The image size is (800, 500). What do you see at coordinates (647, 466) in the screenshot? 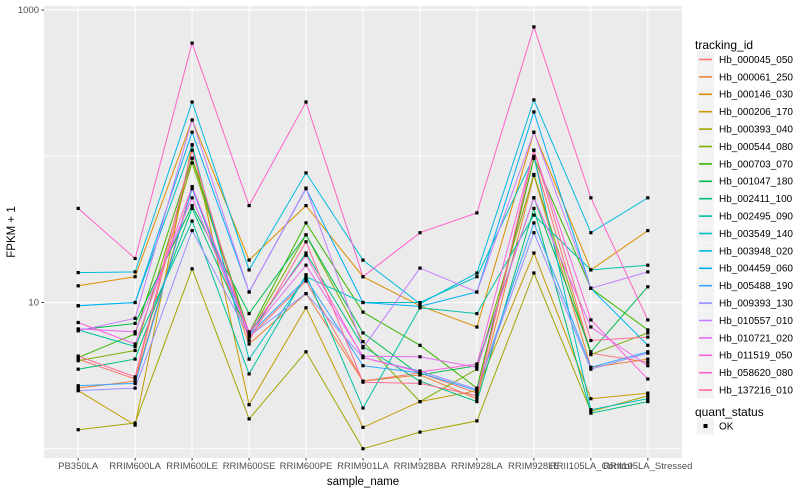
I see `x-tick-label: RRII105LA_Stressed` at bounding box center [647, 466].